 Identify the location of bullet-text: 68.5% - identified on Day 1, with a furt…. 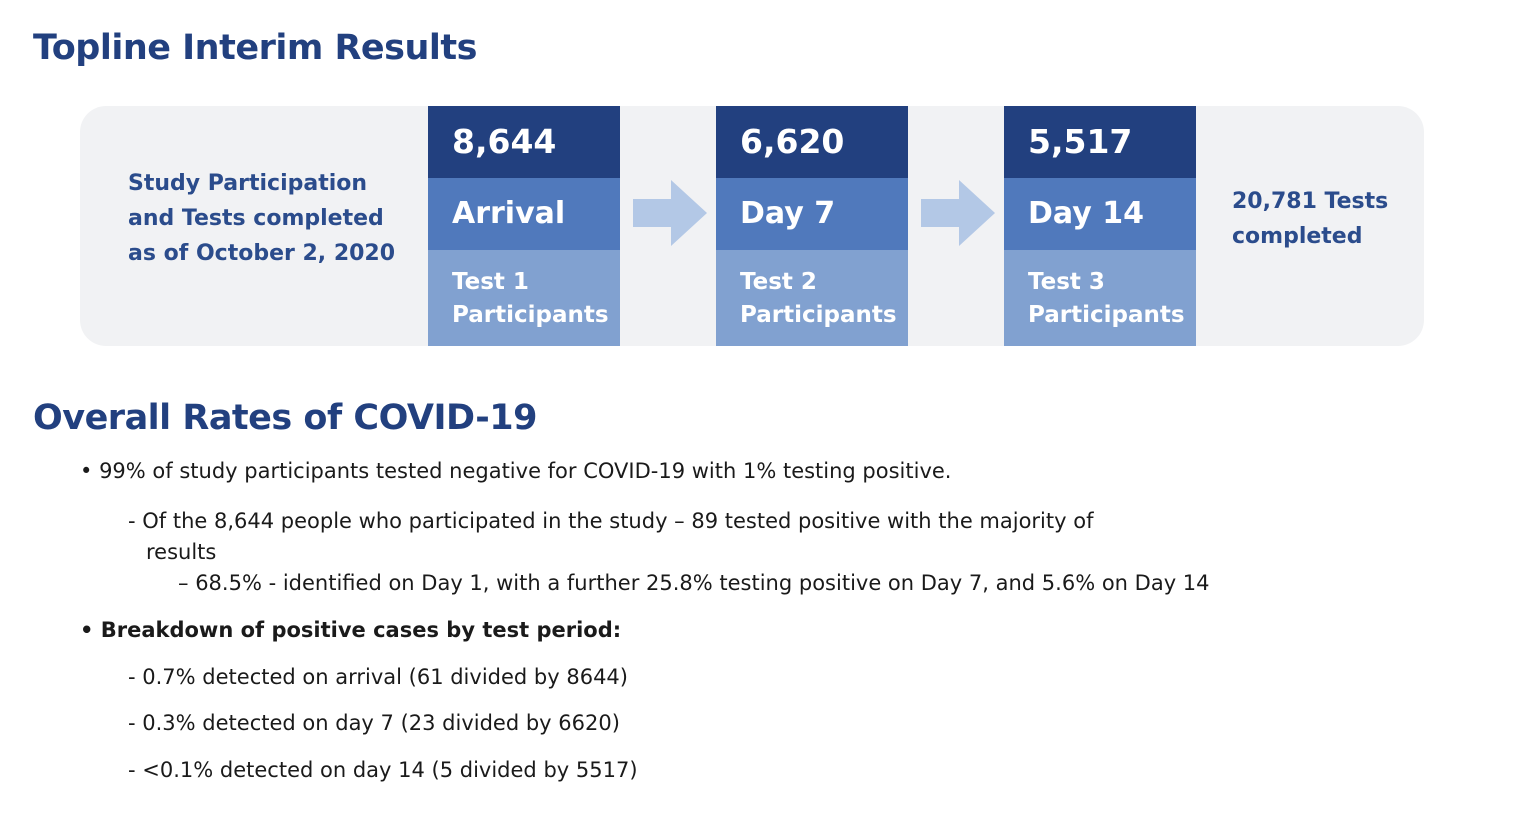
(702, 583).